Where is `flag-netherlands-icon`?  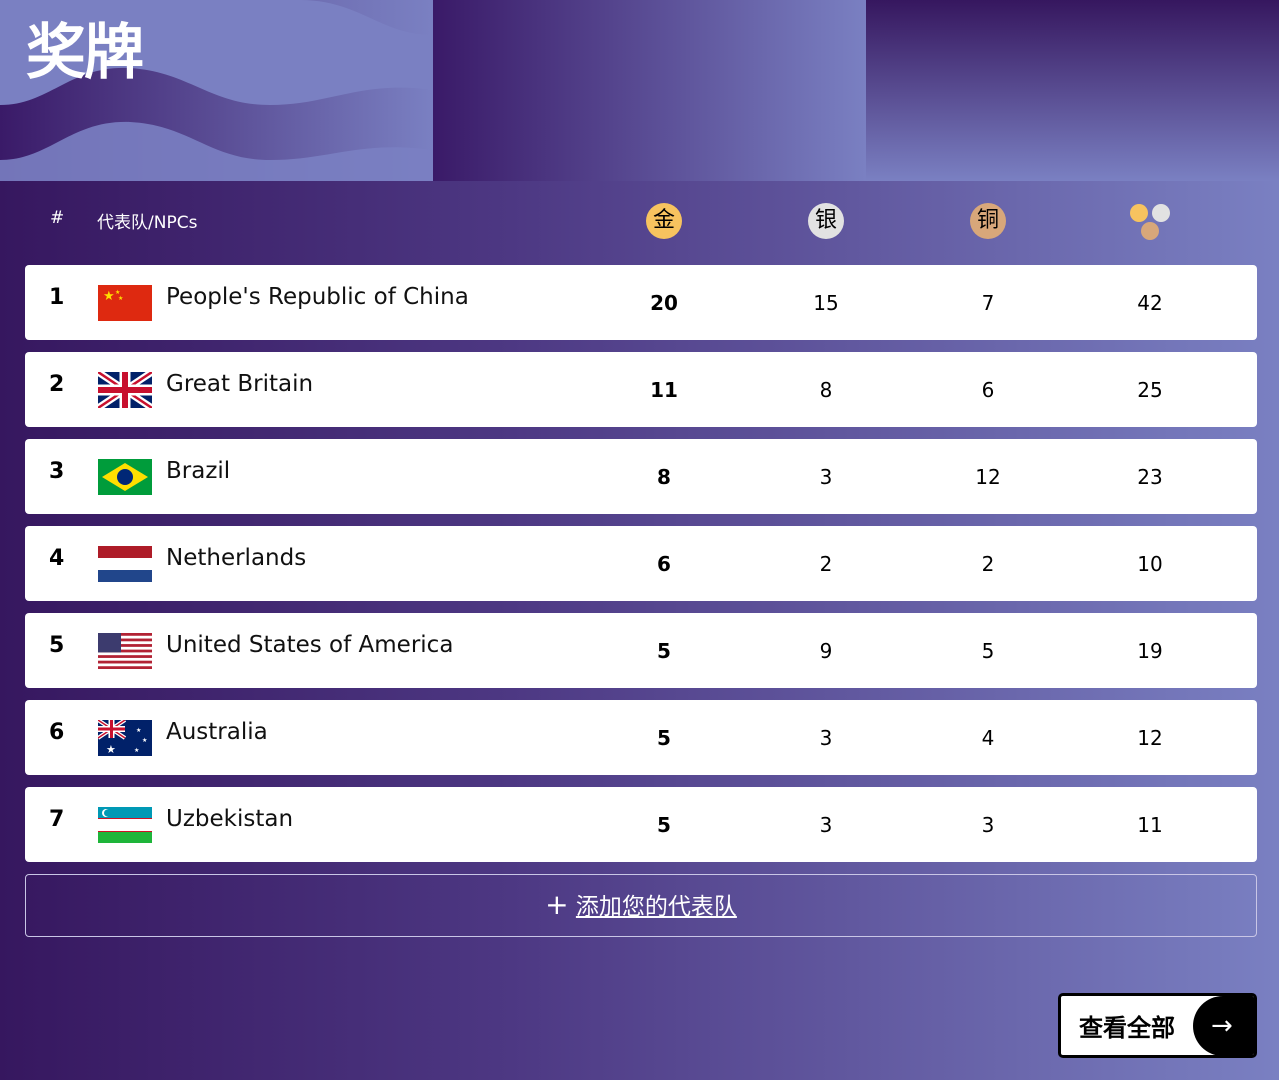 flag-netherlands-icon is located at coordinates (125, 564).